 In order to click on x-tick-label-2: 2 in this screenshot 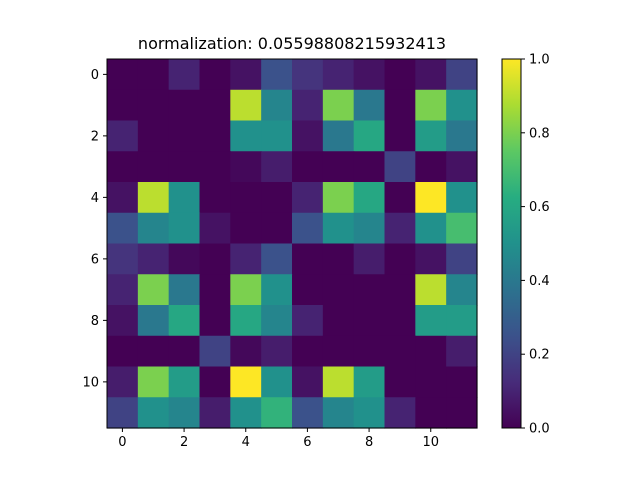, I will do `click(184, 442)`.